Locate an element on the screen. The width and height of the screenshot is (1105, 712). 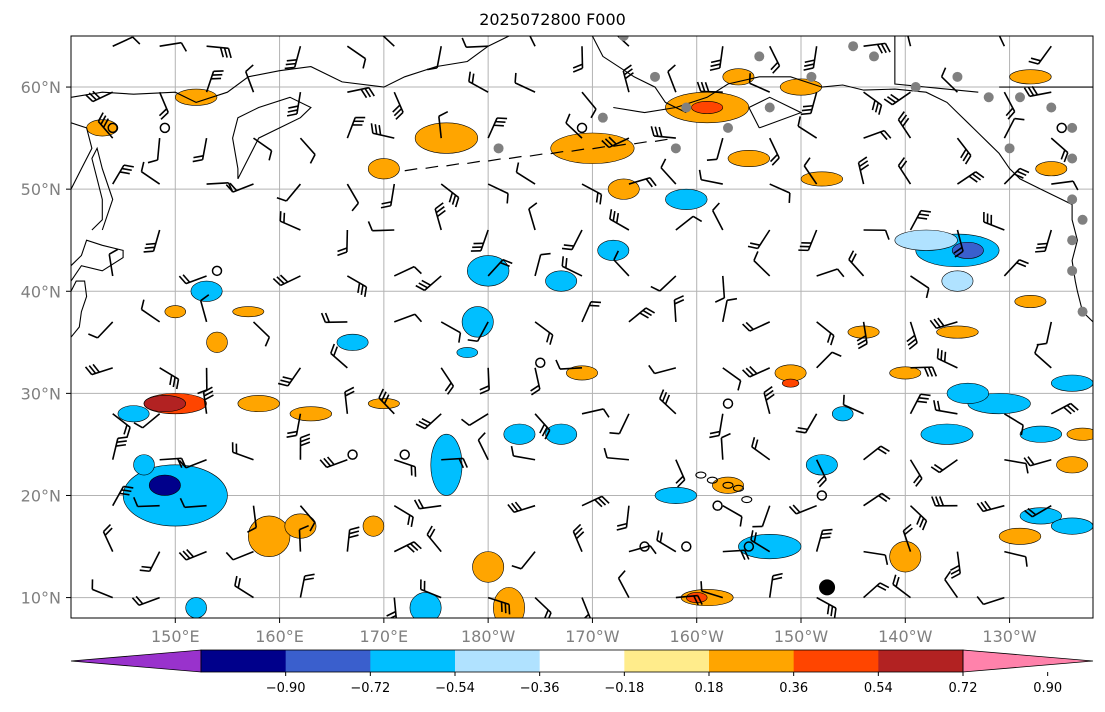
colorbar-label: −0.54 is located at coordinates (455, 688).